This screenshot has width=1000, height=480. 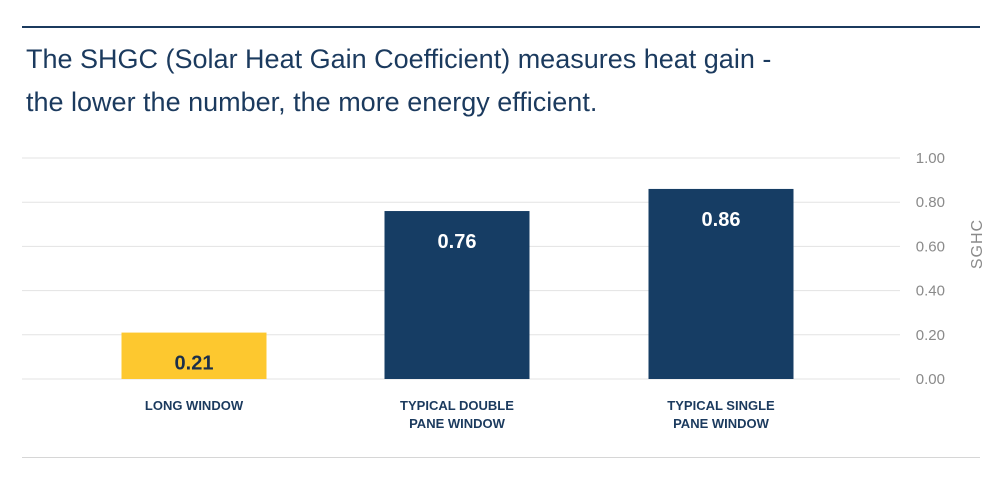 What do you see at coordinates (501, 457) in the screenshot?
I see `bottom-rule` at bounding box center [501, 457].